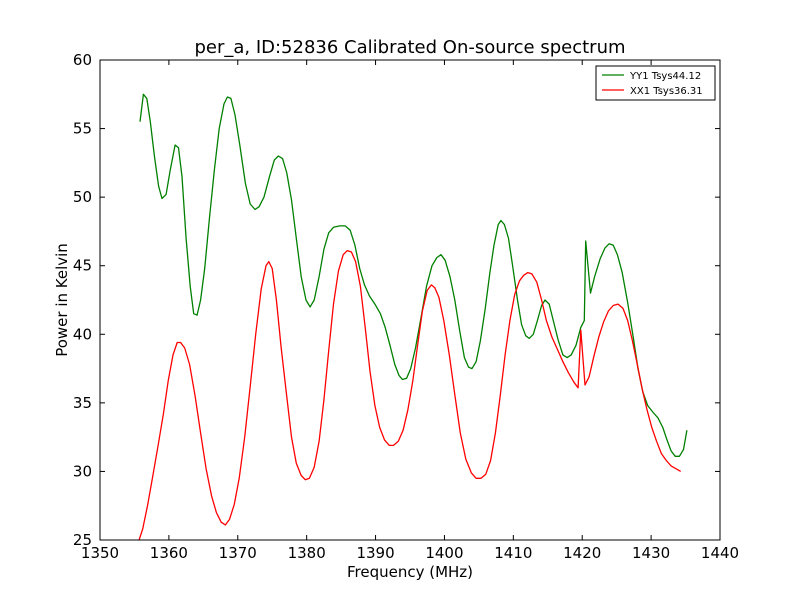  What do you see at coordinates (582, 553) in the screenshot?
I see `x-tick-label: 1420` at bounding box center [582, 553].